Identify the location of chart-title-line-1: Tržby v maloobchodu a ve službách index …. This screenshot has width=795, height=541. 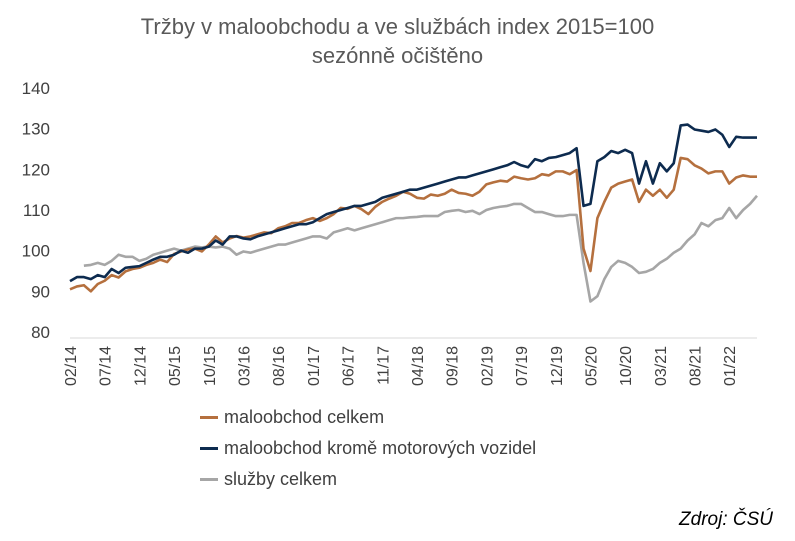
(397, 26).